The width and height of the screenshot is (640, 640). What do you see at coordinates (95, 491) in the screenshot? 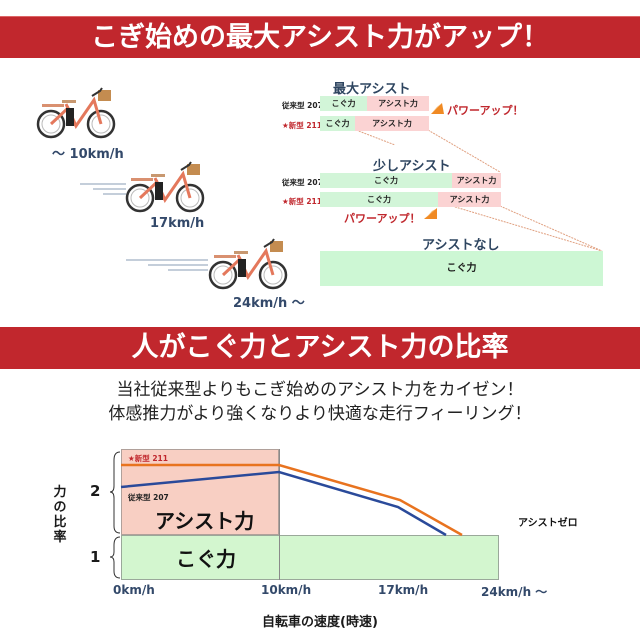
I see `y-tick-2: 2` at bounding box center [95, 491].